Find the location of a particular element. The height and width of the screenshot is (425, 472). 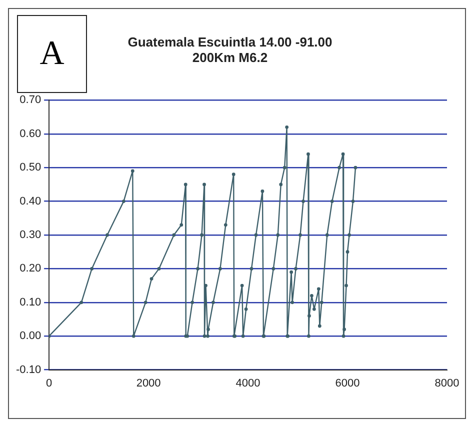

y-tick-label: 0.00 is located at coordinates (31, 336).